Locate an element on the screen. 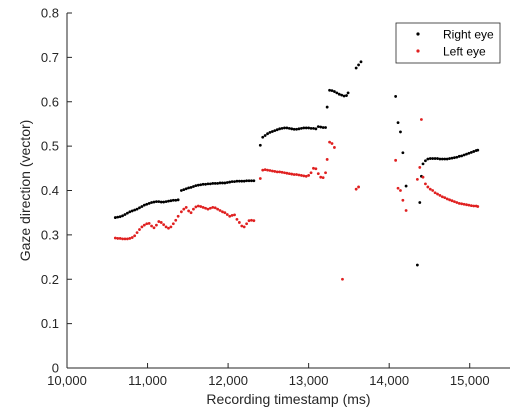 This screenshot has width=525, height=412. y-axis-label: Gaze direction (vector) is located at coordinates (25, 191).